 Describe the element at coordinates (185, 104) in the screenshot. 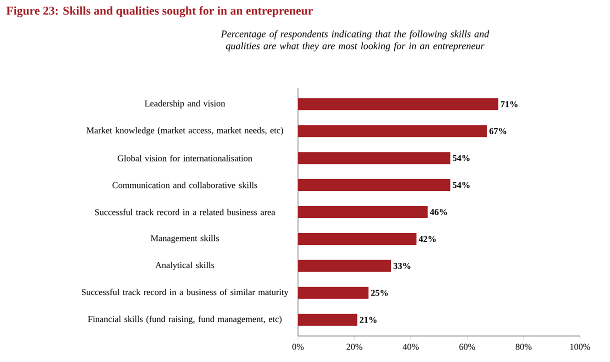

I see `y-tick-label: Leadership and vision` at that location.